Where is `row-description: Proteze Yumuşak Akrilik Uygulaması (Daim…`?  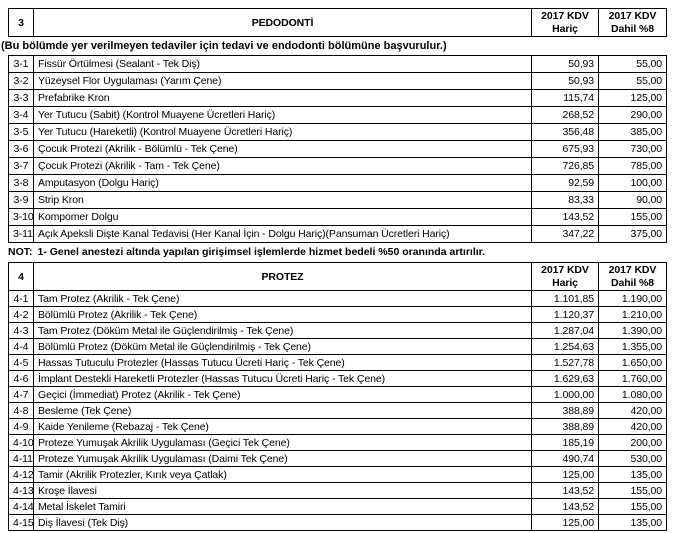 row-description: Proteze Yumuşak Akrilik Uygulaması (Daim… is located at coordinates (282, 458).